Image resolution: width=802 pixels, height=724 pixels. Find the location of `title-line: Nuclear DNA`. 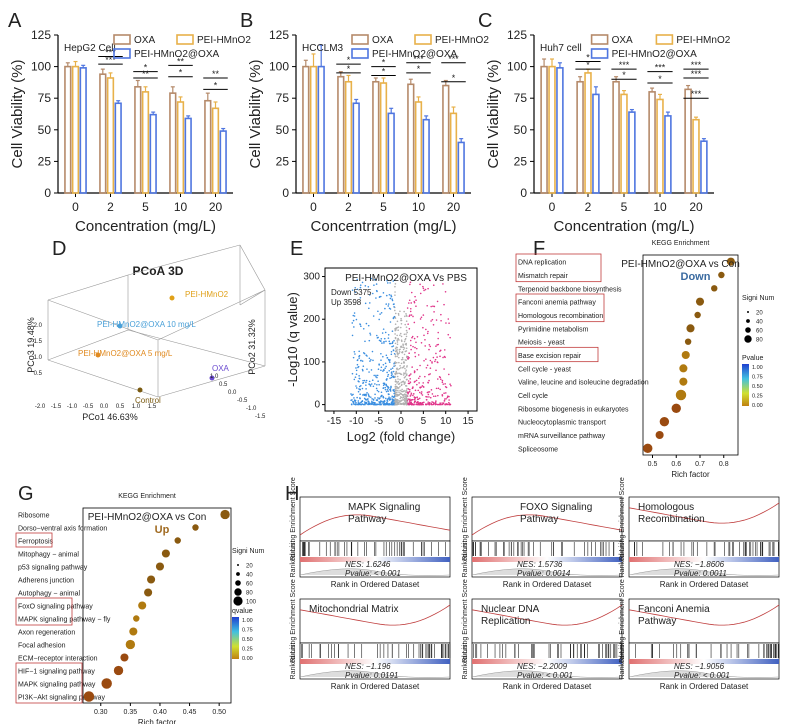

title-line: Nuclear DNA is located at coordinates (510, 609).